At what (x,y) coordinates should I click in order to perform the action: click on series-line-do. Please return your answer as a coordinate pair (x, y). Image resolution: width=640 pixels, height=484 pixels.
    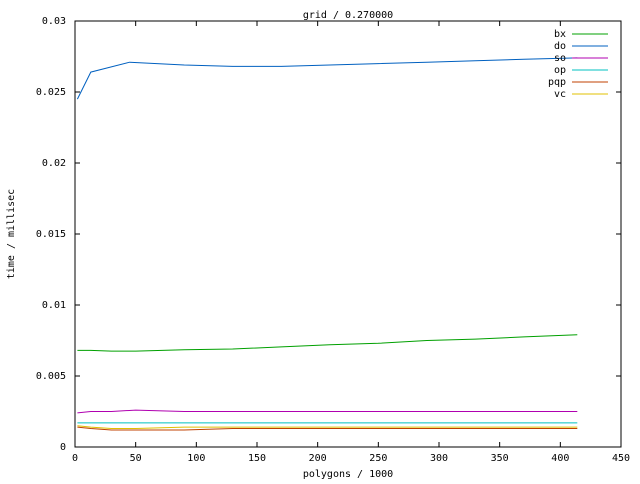
    Looking at the image, I should click on (327, 78).